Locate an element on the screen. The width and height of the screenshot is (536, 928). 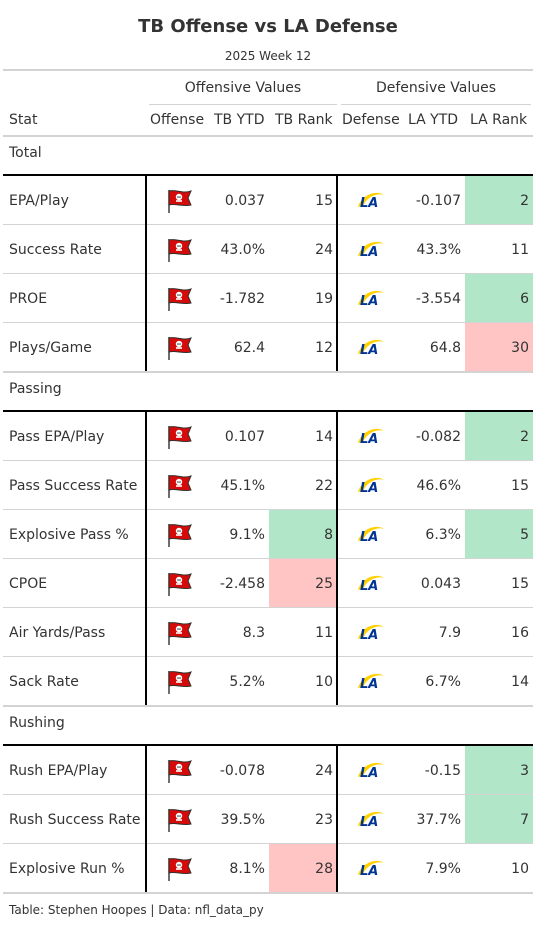
tb-ytd-value: 39.5% is located at coordinates (242, 819).